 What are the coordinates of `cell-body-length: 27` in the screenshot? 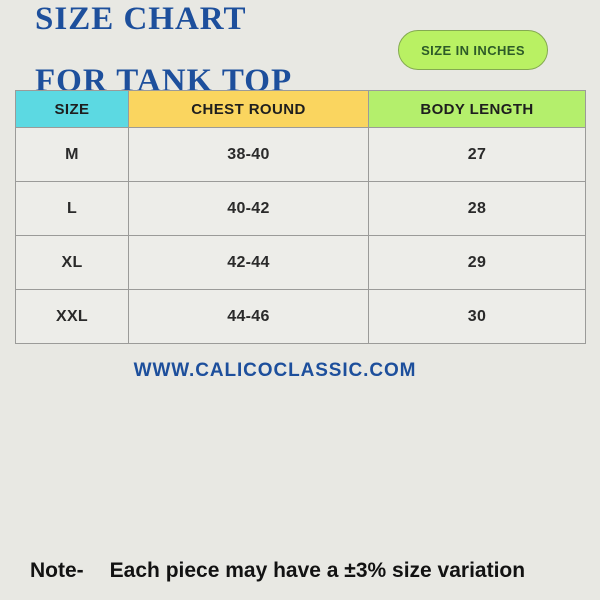 It's located at (477, 154).